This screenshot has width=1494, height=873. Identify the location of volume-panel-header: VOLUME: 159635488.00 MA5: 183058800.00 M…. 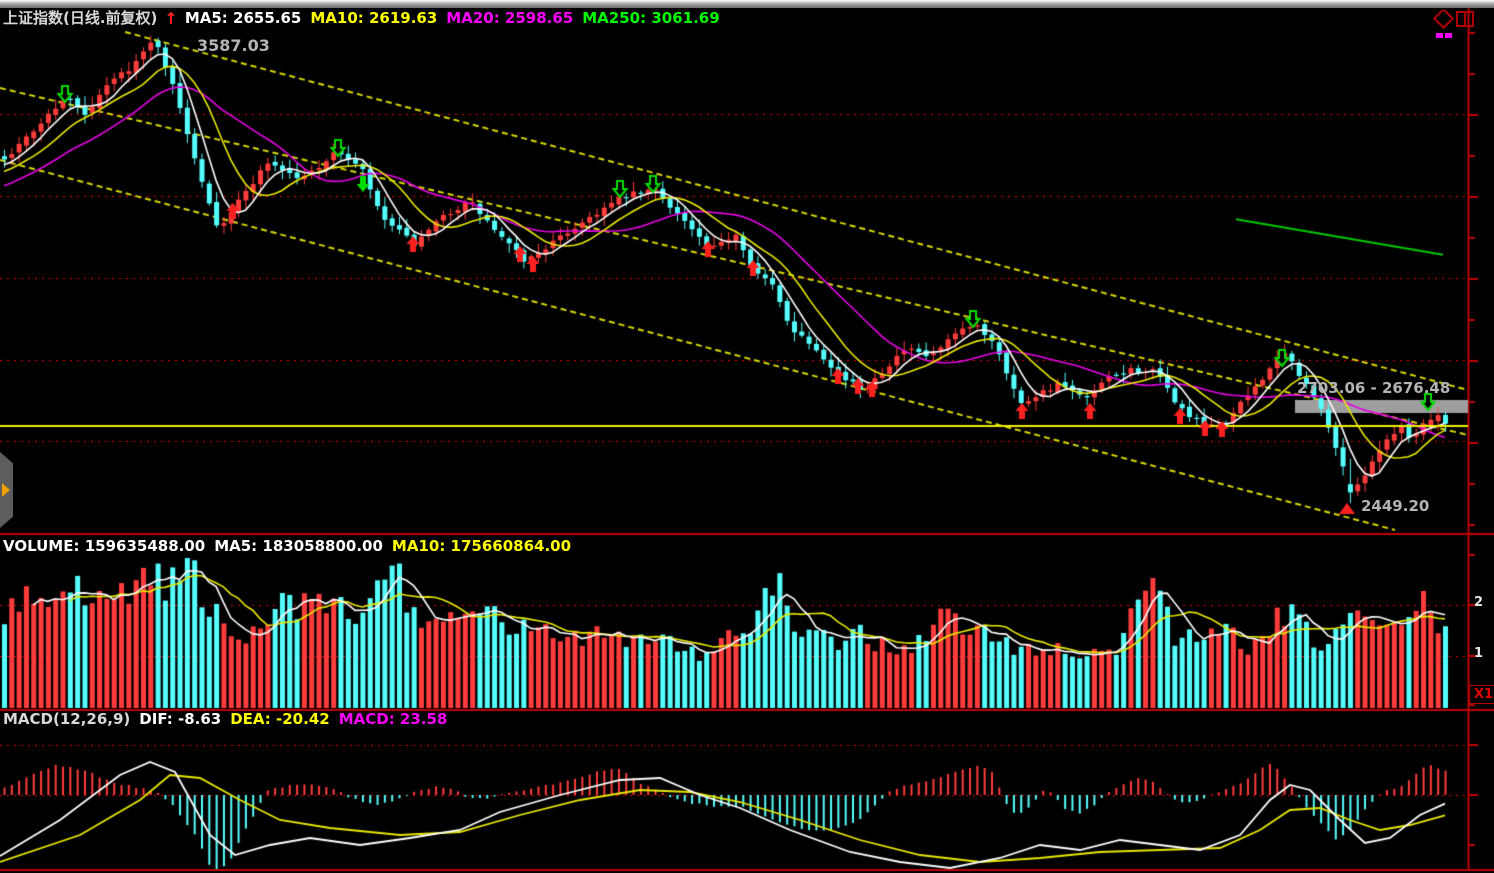
(287, 546).